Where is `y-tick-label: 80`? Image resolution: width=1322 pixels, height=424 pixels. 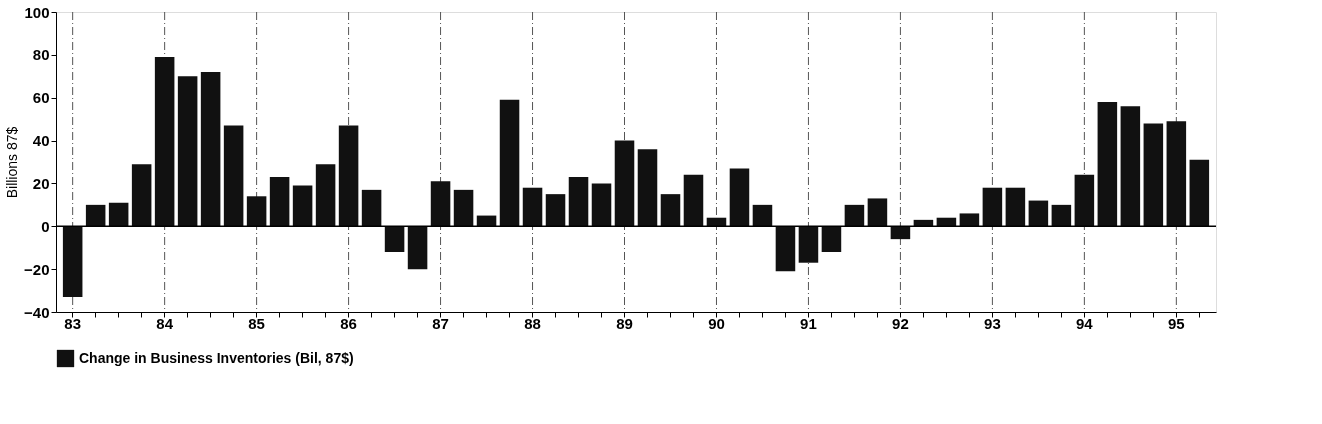 y-tick-label: 80 is located at coordinates (41, 55).